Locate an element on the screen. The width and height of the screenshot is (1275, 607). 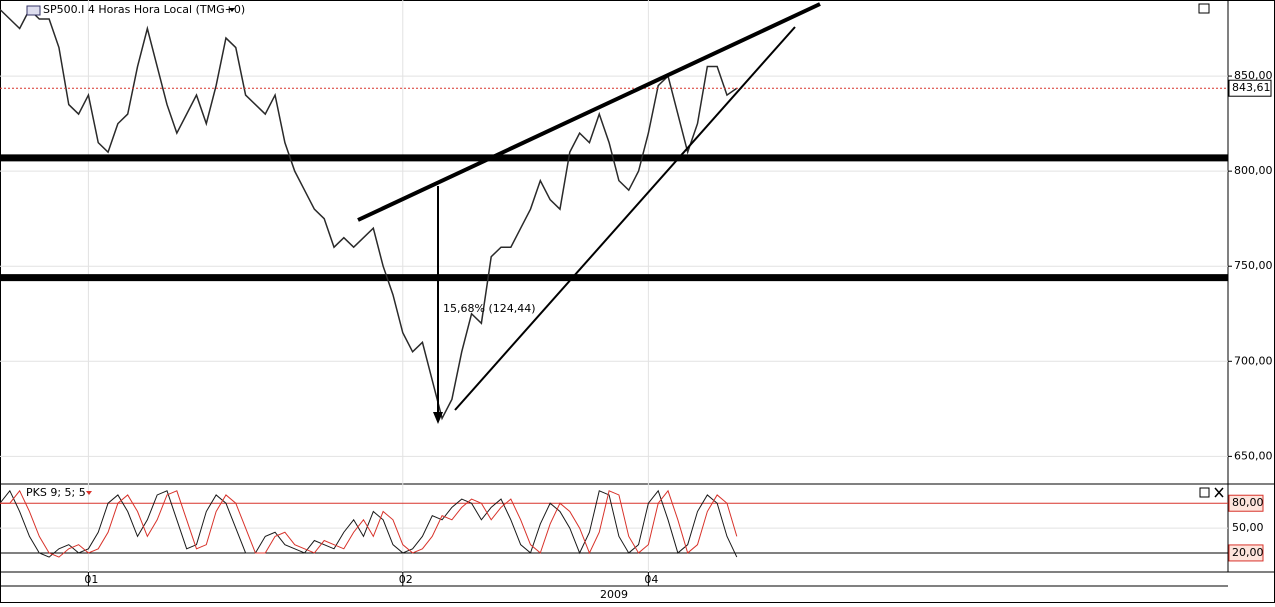
y-tick-label: 850,00 is located at coordinates (1253, 75).